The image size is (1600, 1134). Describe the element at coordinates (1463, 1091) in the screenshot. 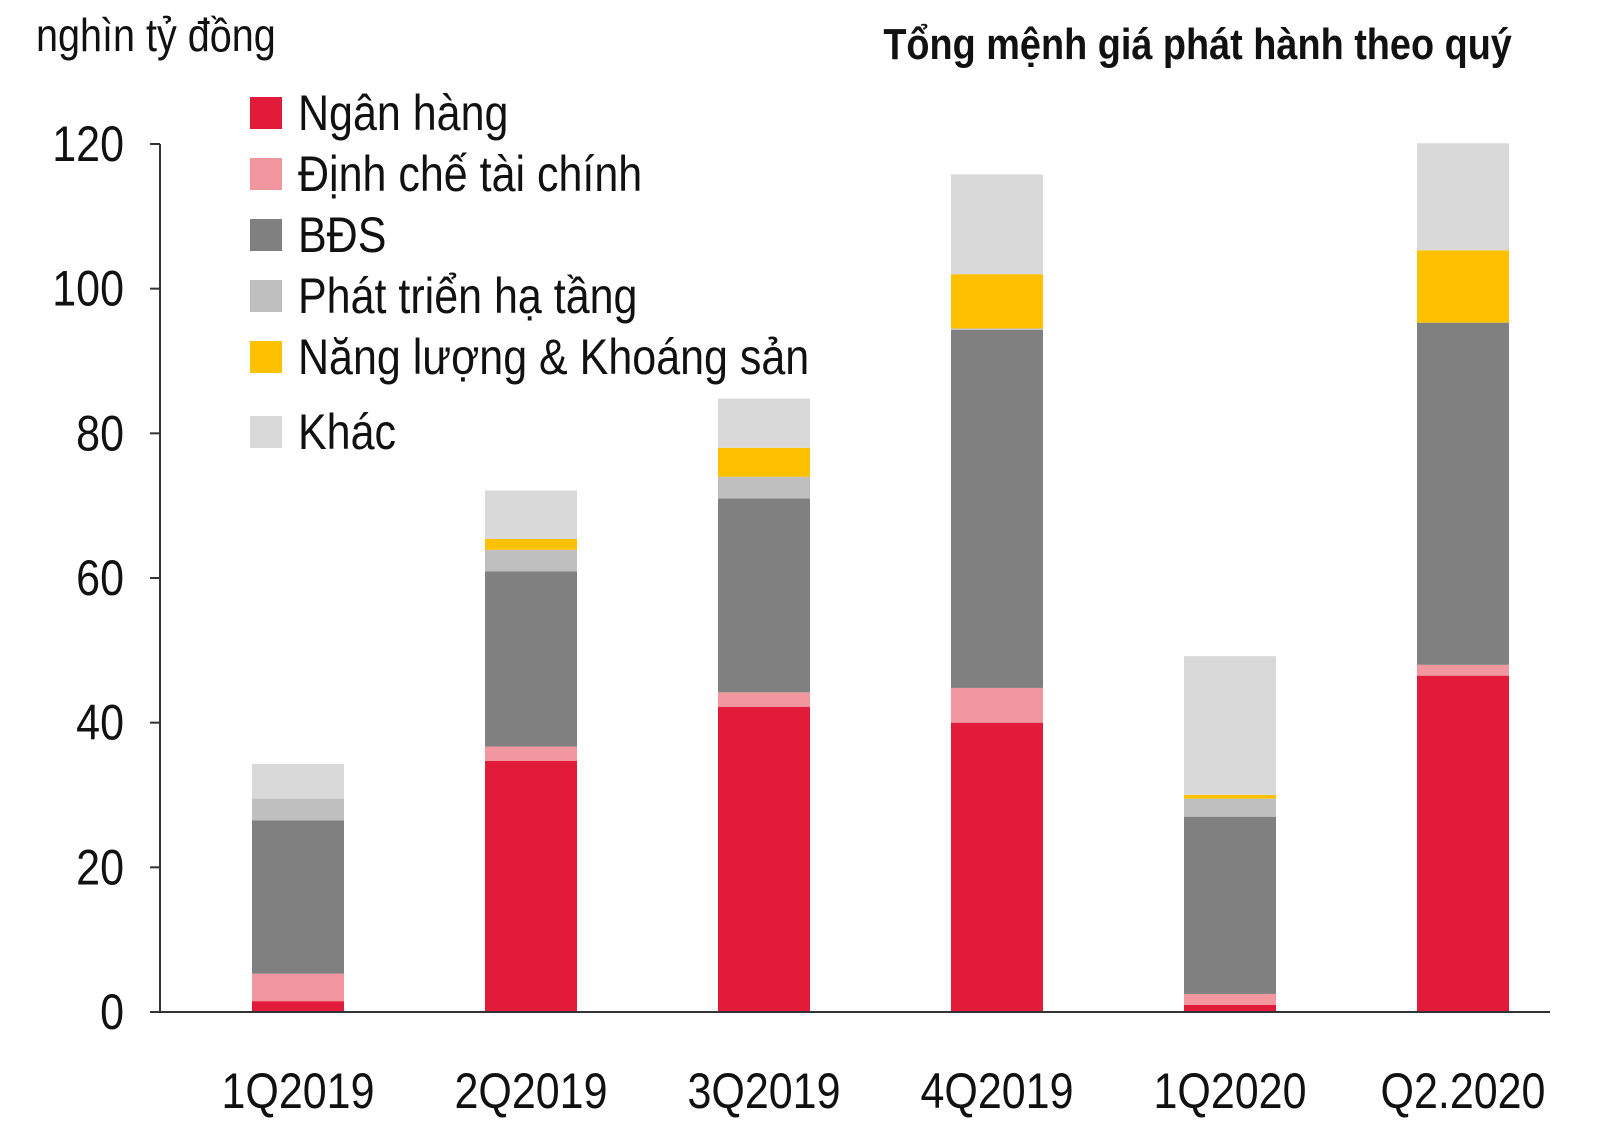

I see `x-tick-label: Q2.2020` at that location.